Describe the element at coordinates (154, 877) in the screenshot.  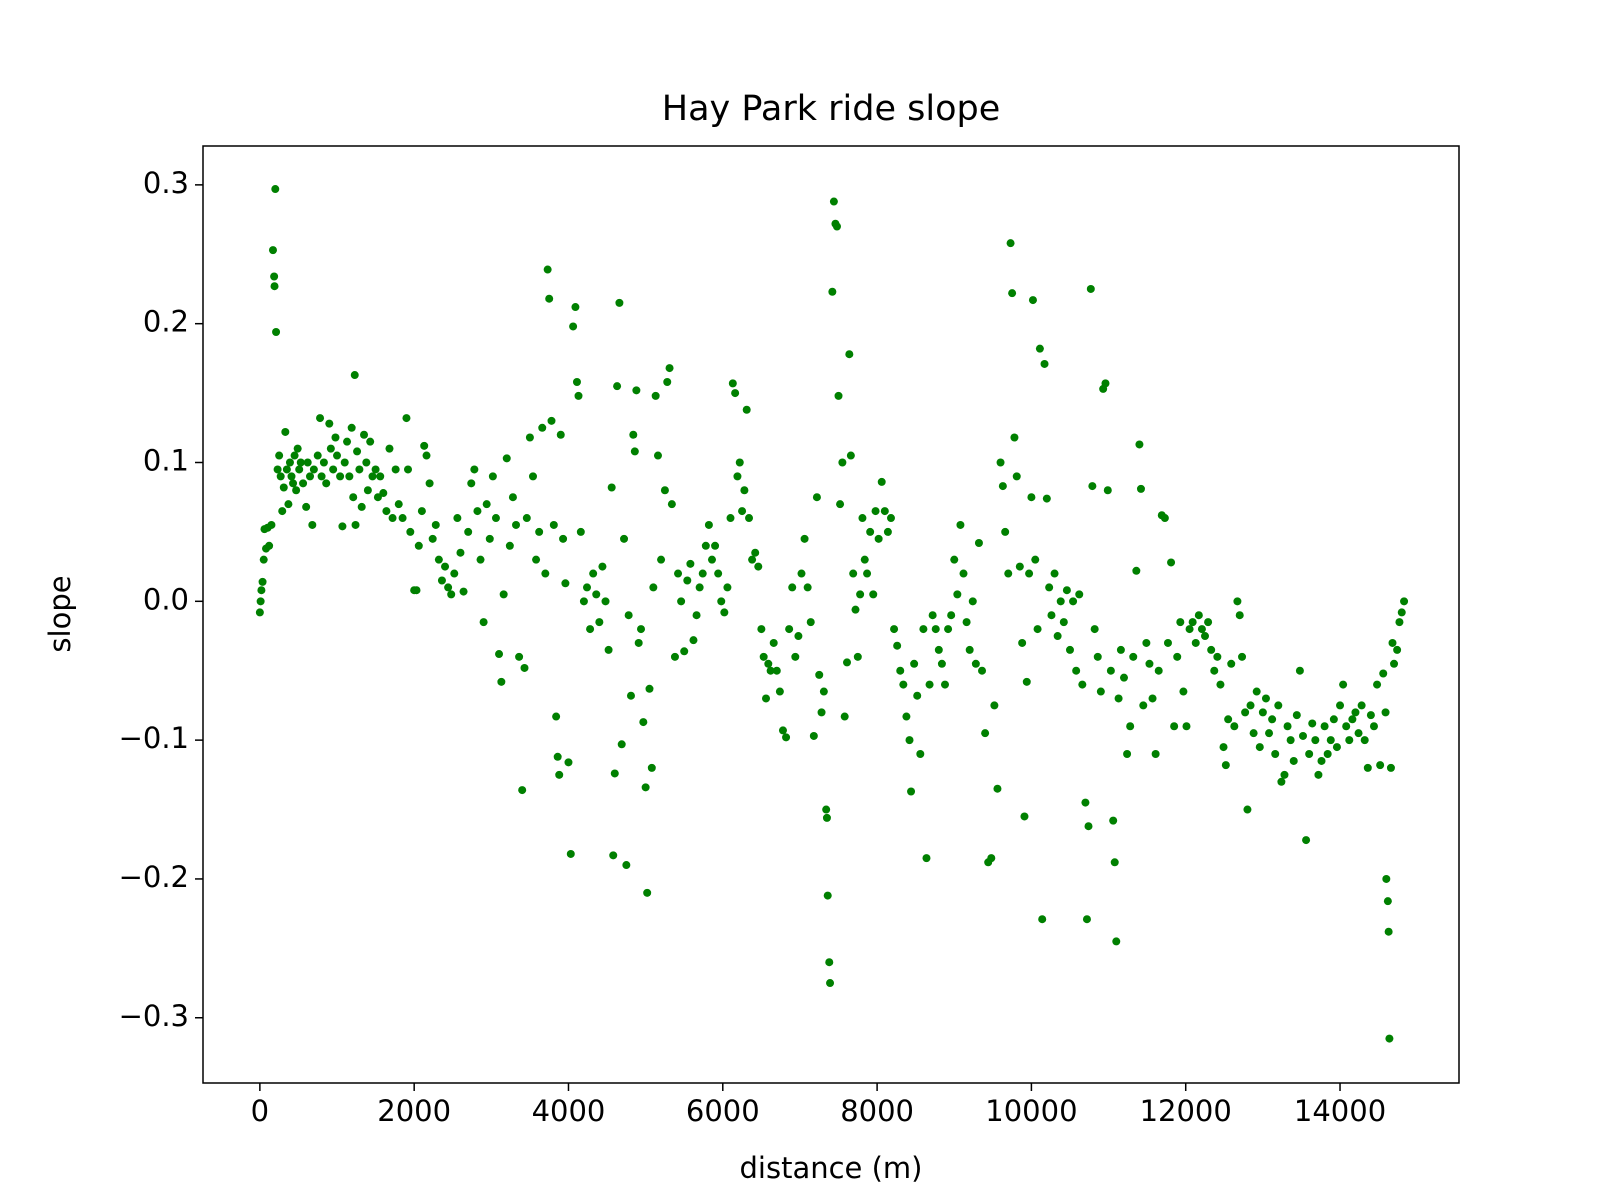
I see `y-tick-label: −0.2` at that location.